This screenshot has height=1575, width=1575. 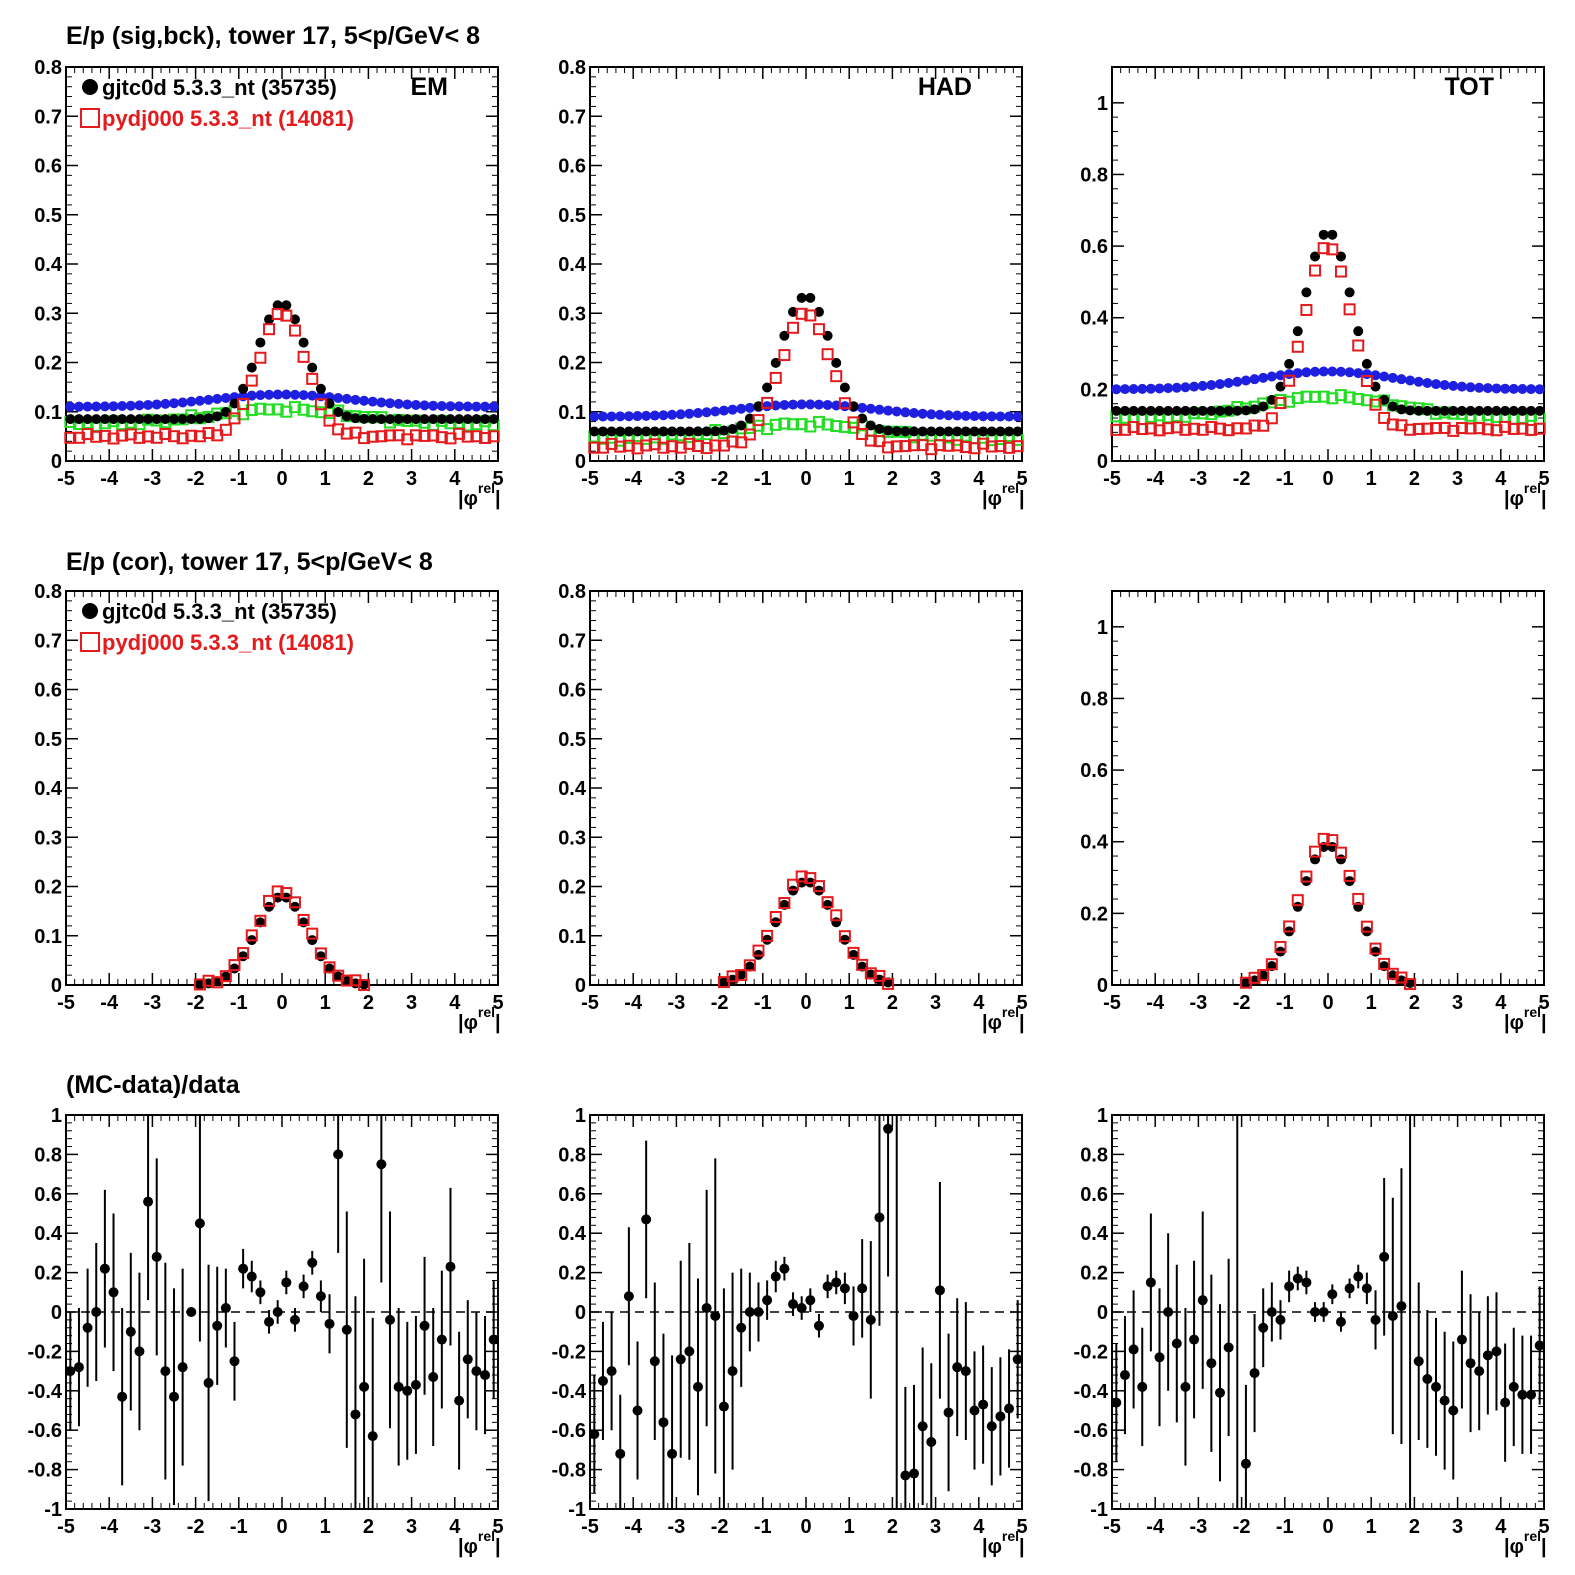 What do you see at coordinates (48, 838) in the screenshot?
I see `y-tick-label: 0.3` at bounding box center [48, 838].